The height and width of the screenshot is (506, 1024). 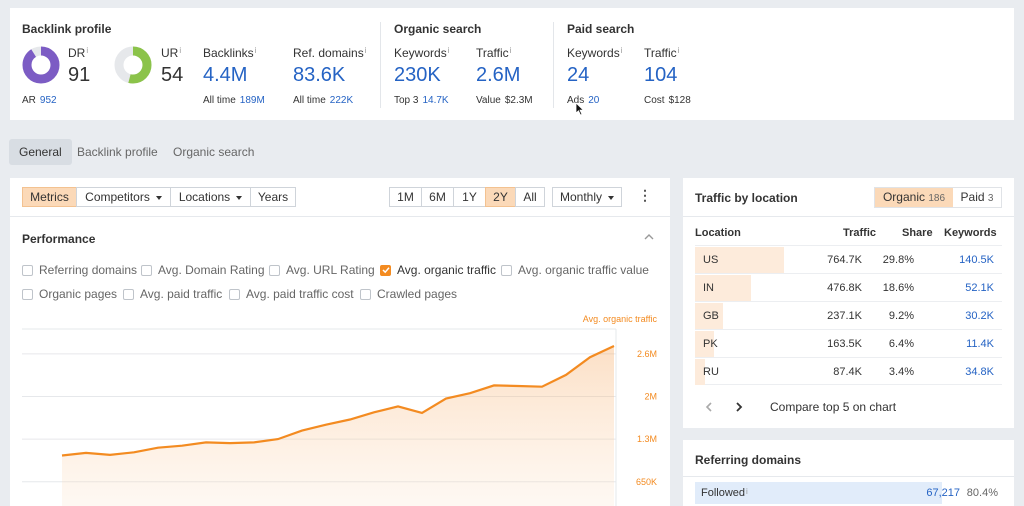 What do you see at coordinates (595, 53) in the screenshot?
I see `paid-keywords-label: Keywordsi` at bounding box center [595, 53].